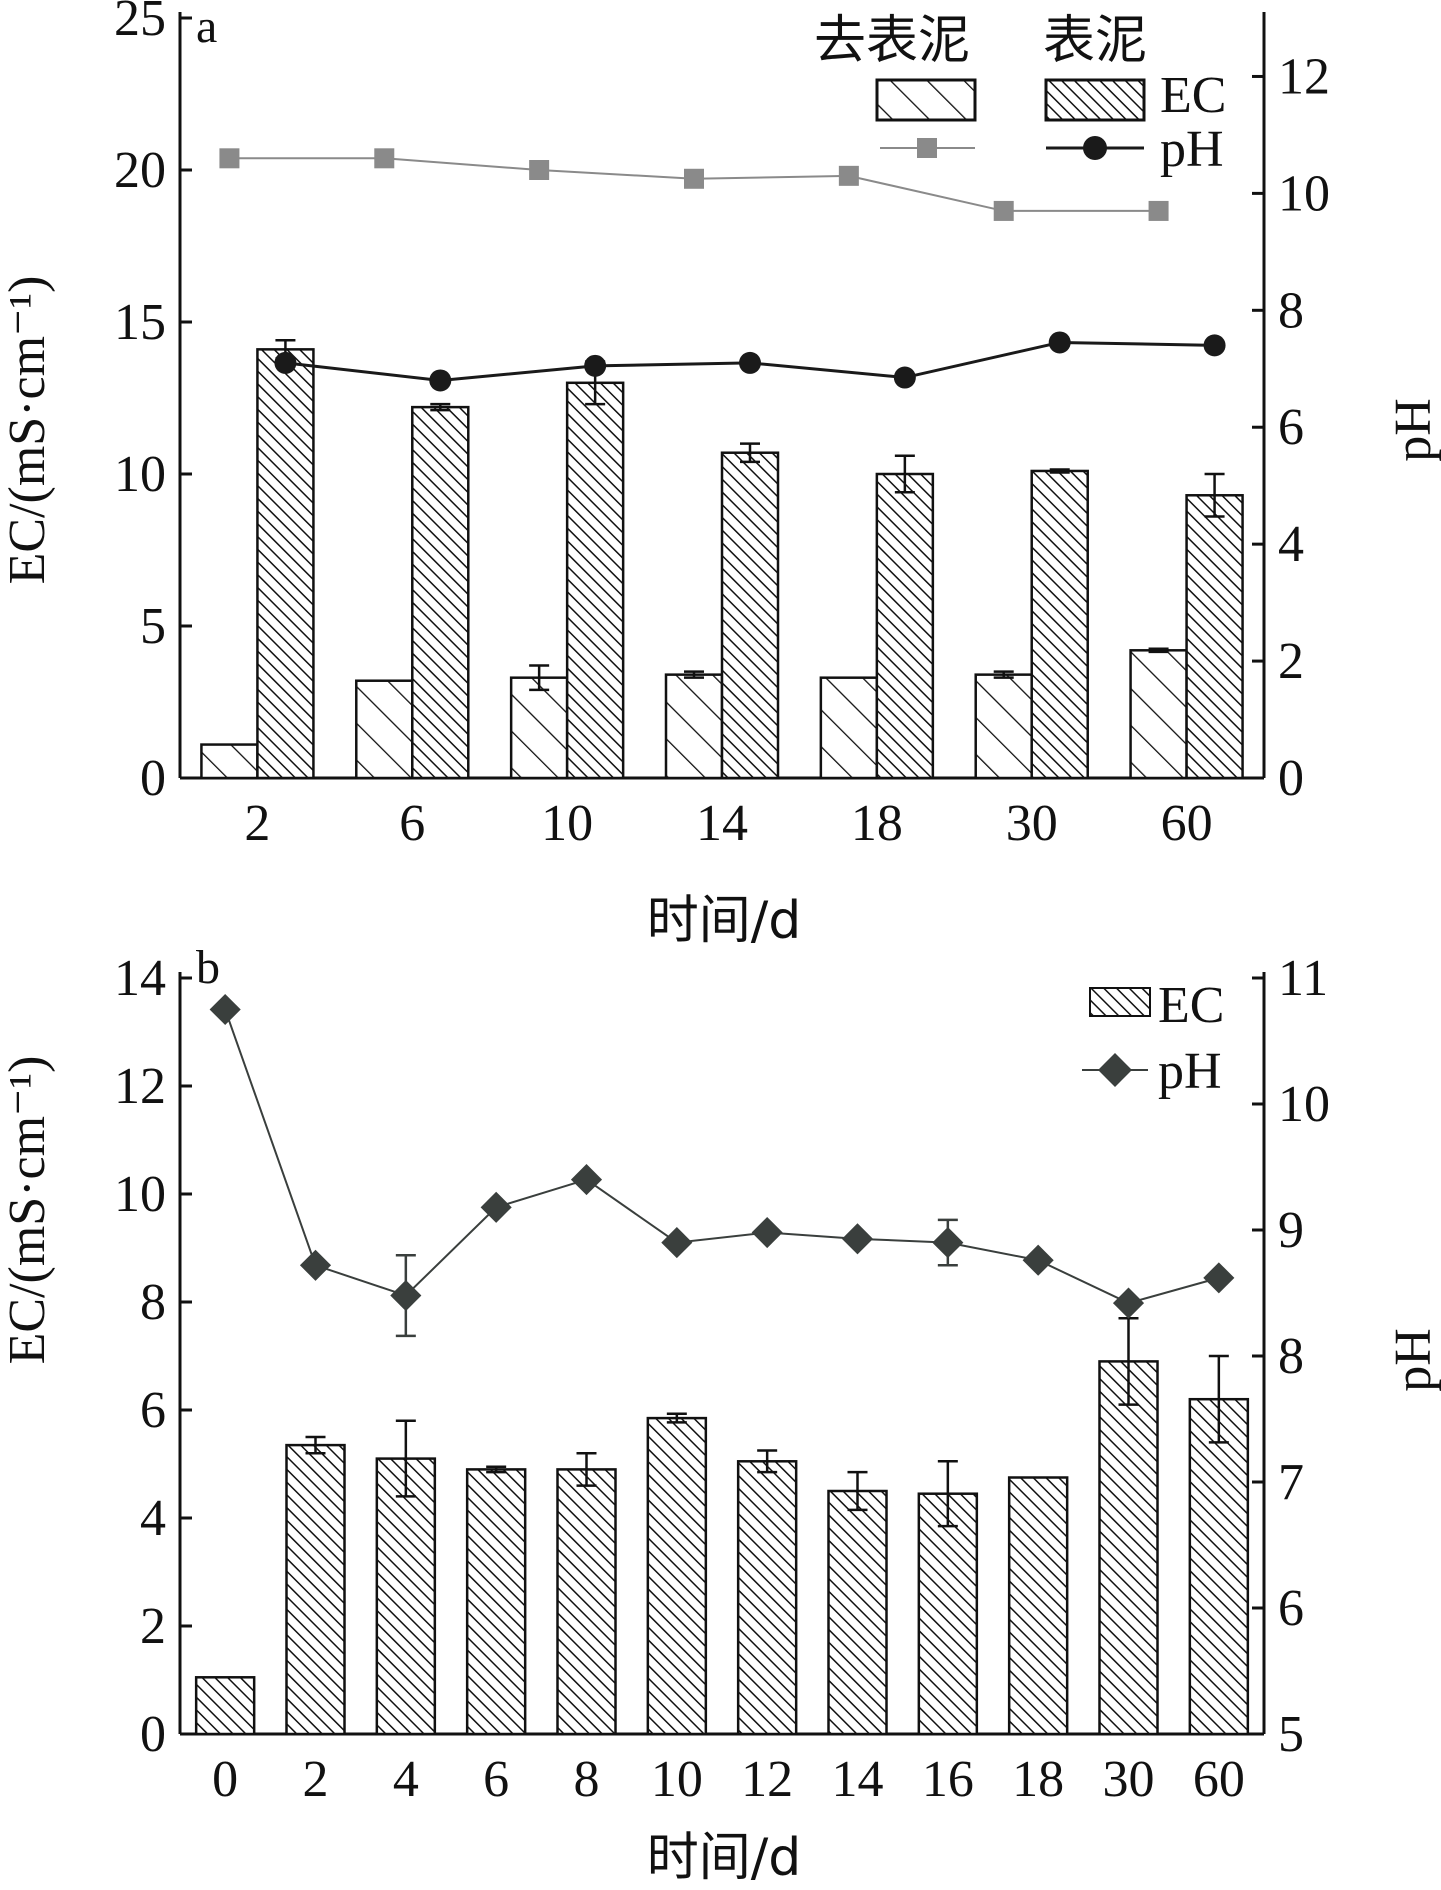 The width and height of the screenshot is (1441, 1890). I want to click on y-tick-label: 20, so click(140, 170).